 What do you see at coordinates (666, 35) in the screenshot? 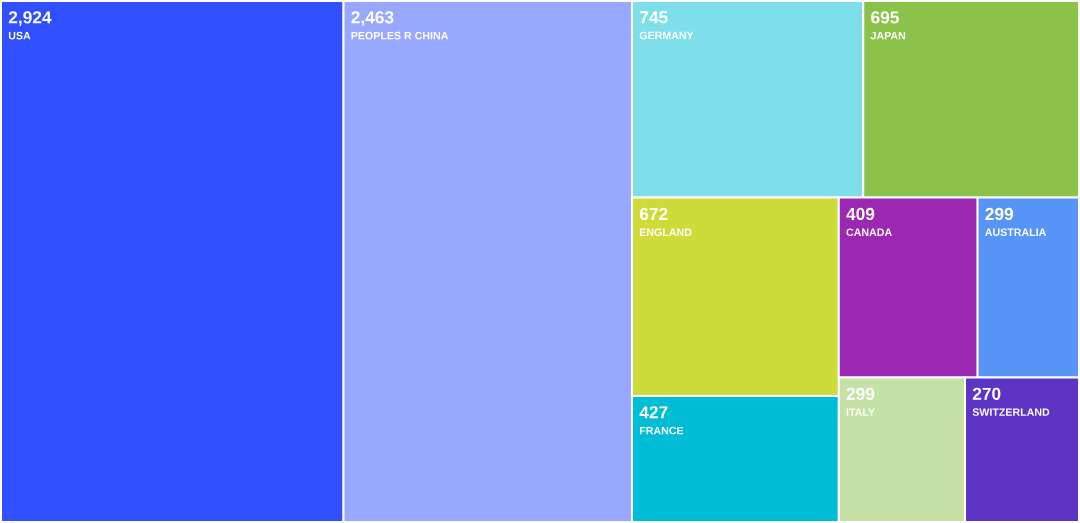
I see `category-label: GERMANY` at bounding box center [666, 35].